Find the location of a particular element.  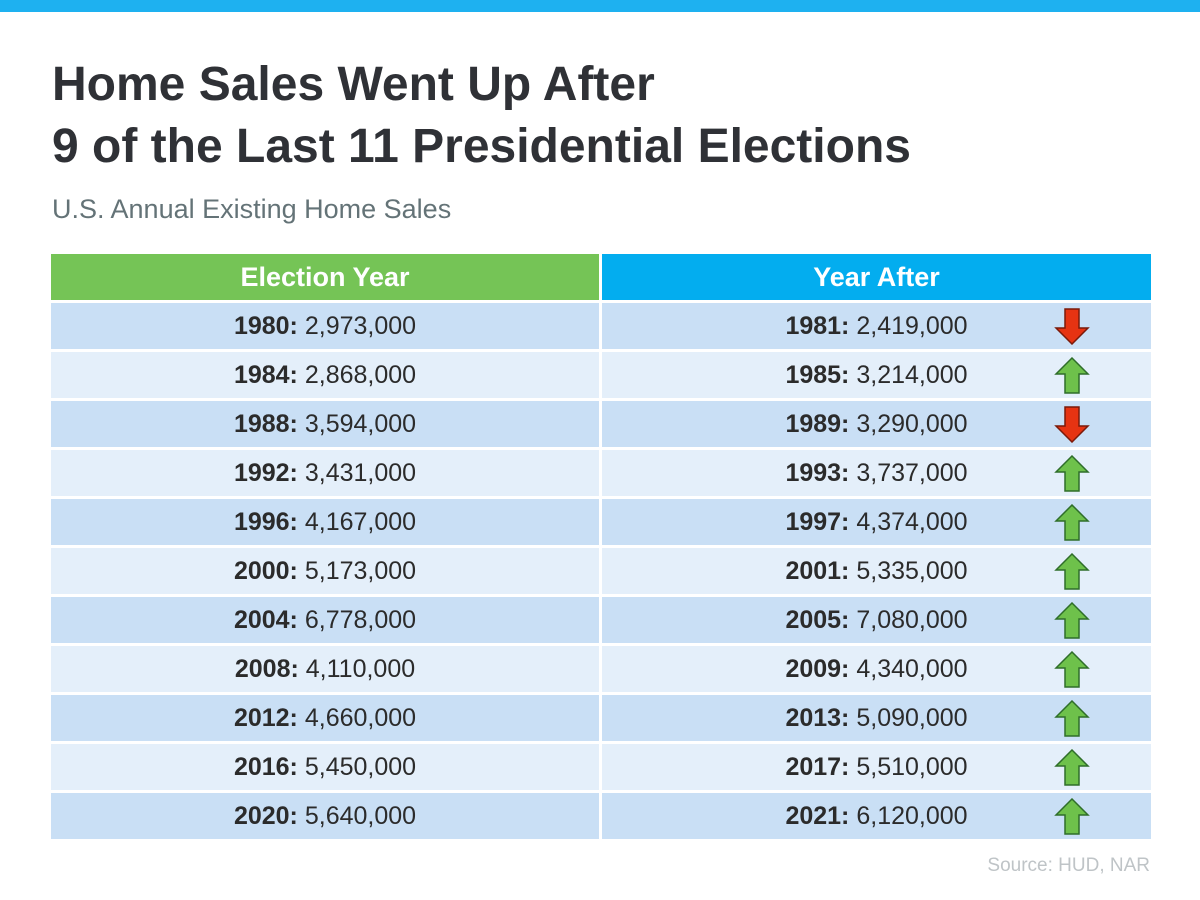

year-after-label: 1993: is located at coordinates (817, 472).